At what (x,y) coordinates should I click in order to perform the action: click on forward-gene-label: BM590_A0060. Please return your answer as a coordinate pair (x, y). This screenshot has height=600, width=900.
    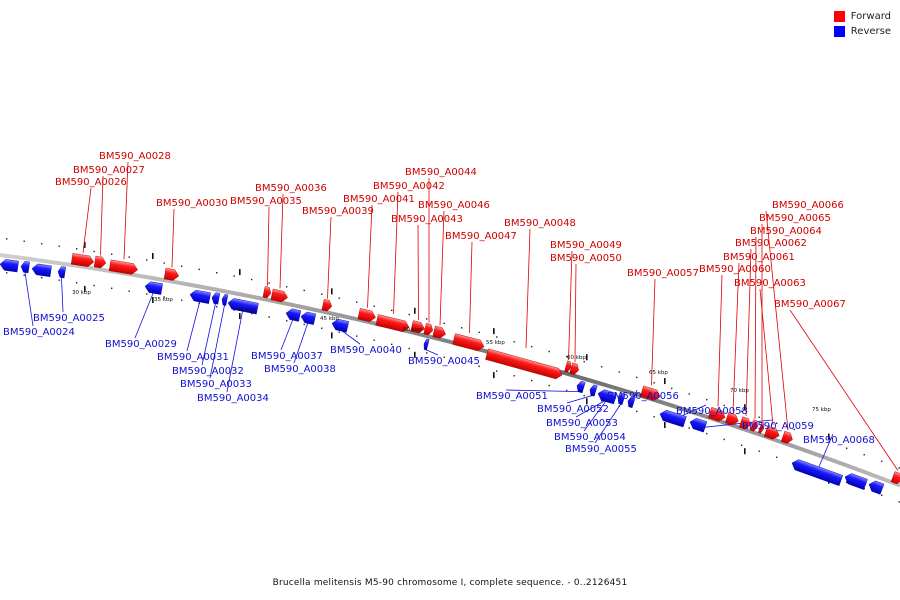
    Looking at the image, I should click on (735, 269).